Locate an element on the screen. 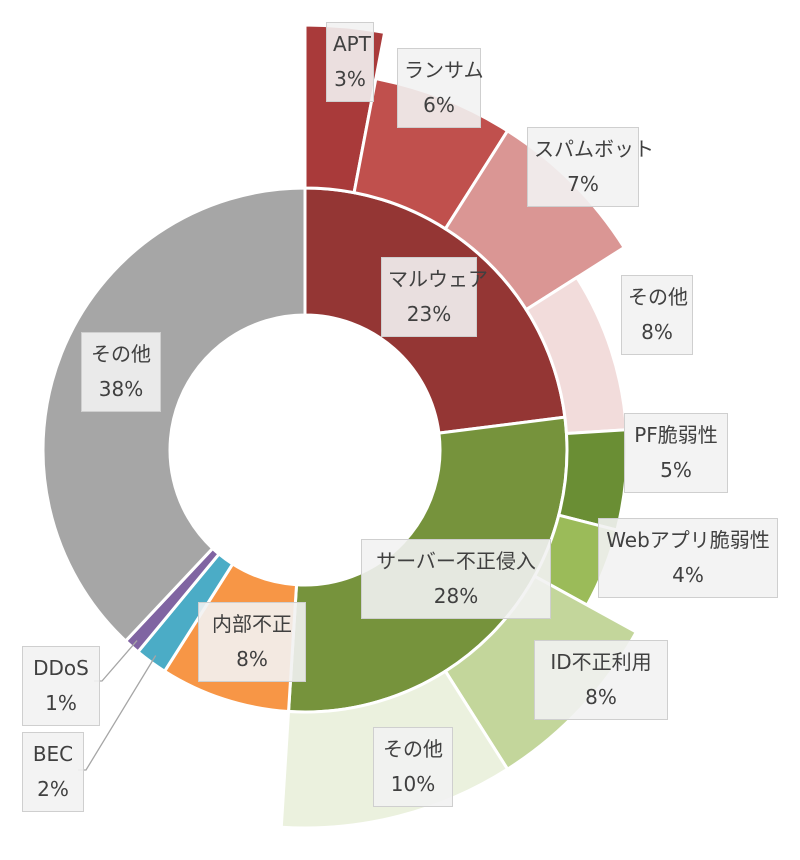  label-apt: APT 3% is located at coordinates (350, 62).